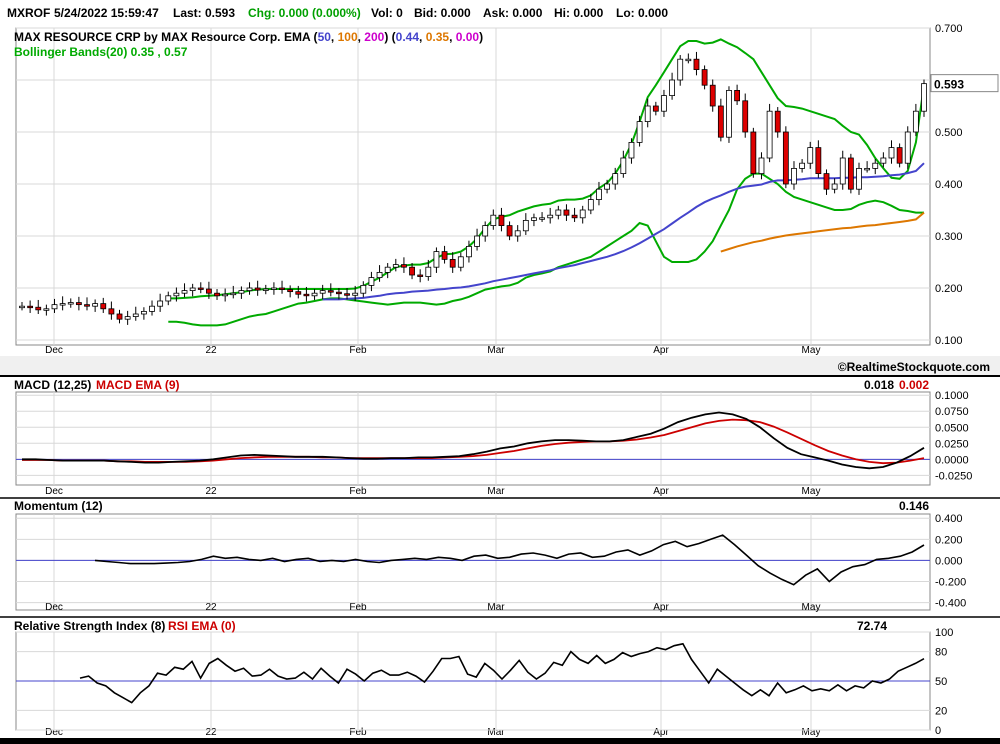 Image resolution: width=1000 pixels, height=744 pixels. I want to click on symbol: MXROF, so click(29, 13).